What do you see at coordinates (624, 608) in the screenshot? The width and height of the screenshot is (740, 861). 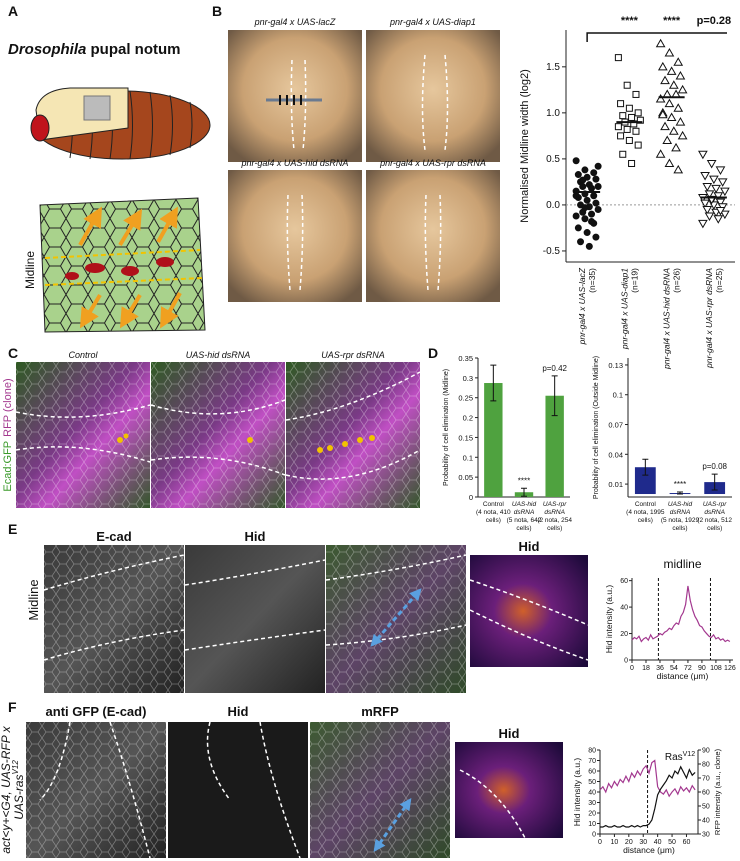 I see `y-tick-label: 40` at bounding box center [624, 608].